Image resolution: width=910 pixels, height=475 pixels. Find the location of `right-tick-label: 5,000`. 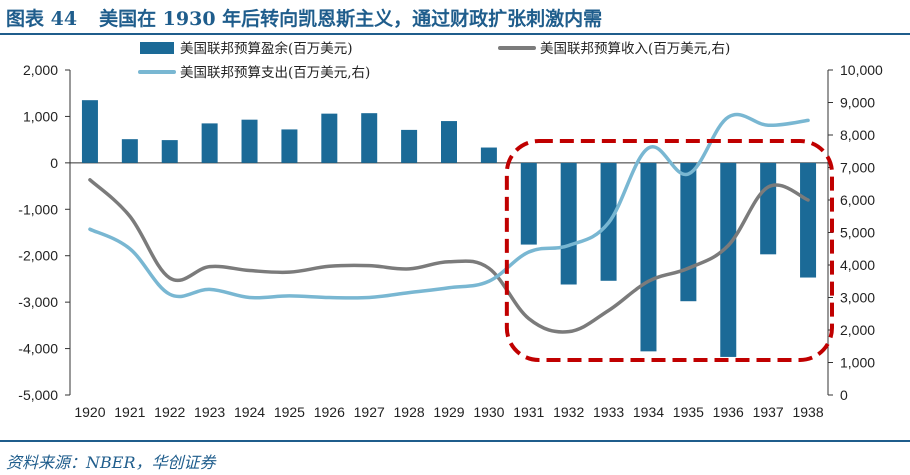

right-tick-label: 5,000 is located at coordinates (857, 233).